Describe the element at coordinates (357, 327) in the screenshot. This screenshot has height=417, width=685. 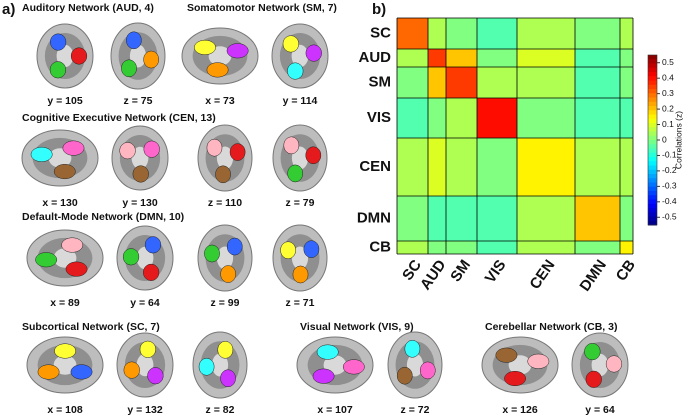
I see `network-title: Visual Network (VIS, 9)` at that location.